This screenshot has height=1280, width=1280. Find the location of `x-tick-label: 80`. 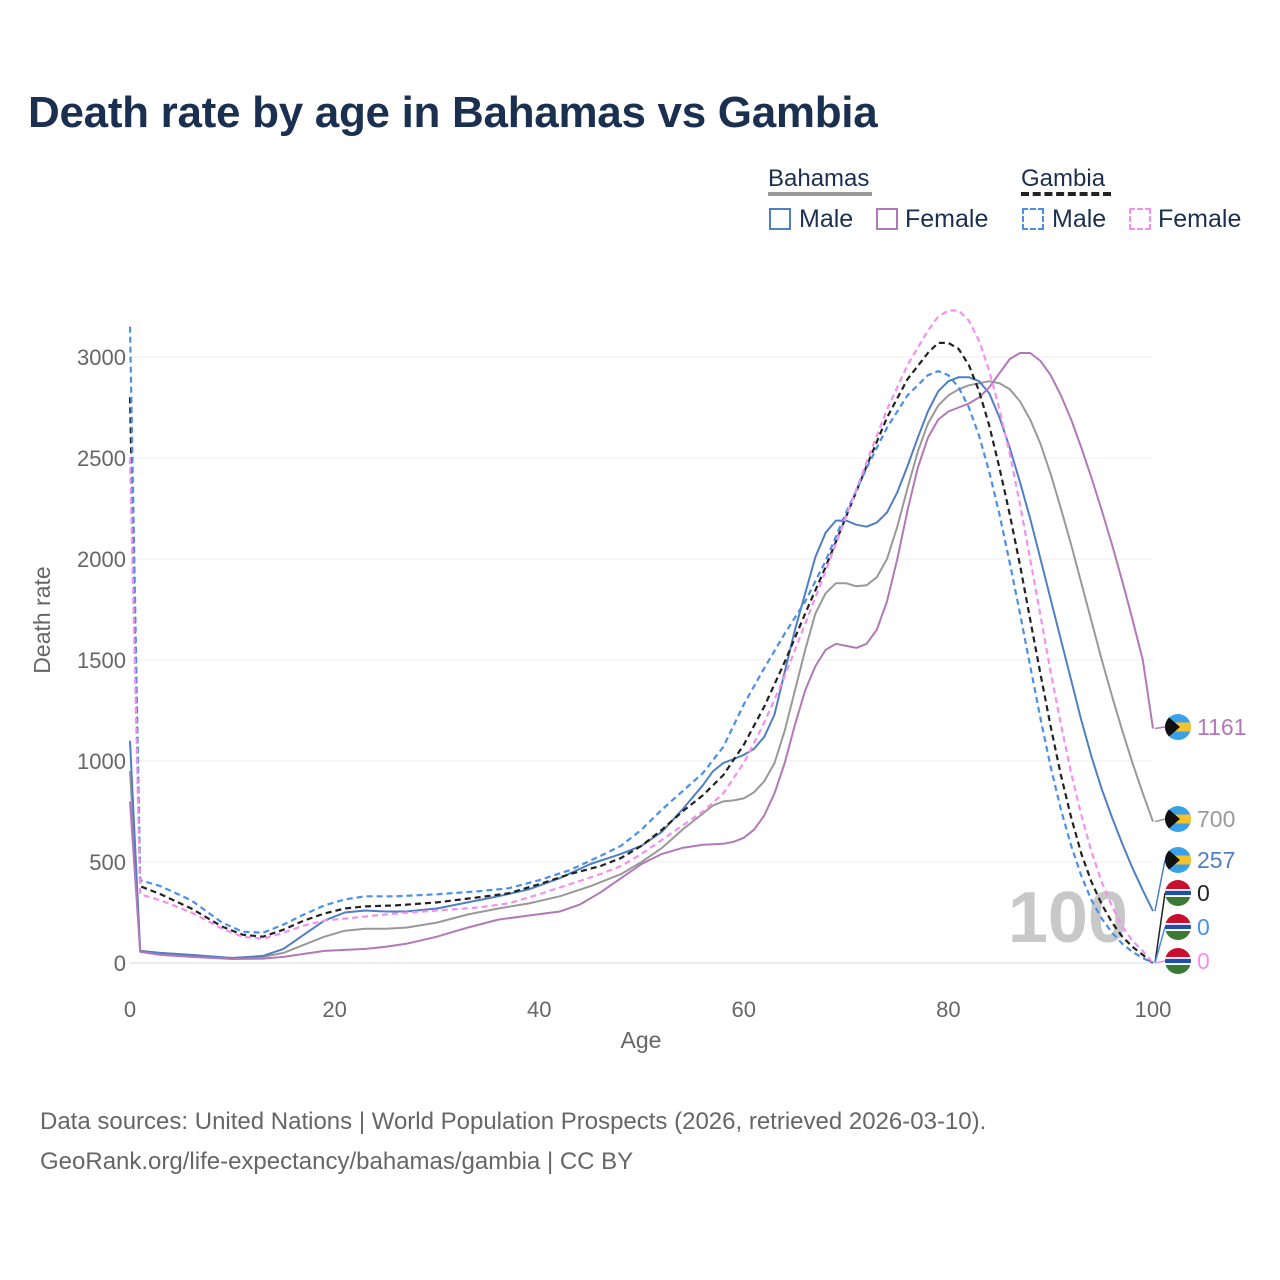

x-tick-label: 80 is located at coordinates (948, 1009).